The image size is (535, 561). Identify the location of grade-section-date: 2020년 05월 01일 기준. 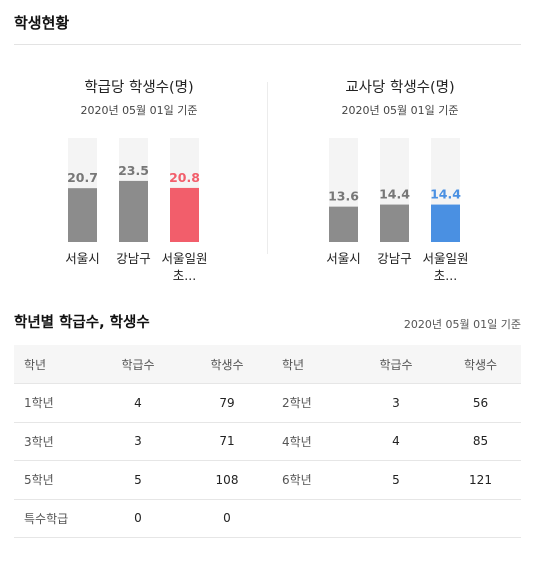
(462, 324).